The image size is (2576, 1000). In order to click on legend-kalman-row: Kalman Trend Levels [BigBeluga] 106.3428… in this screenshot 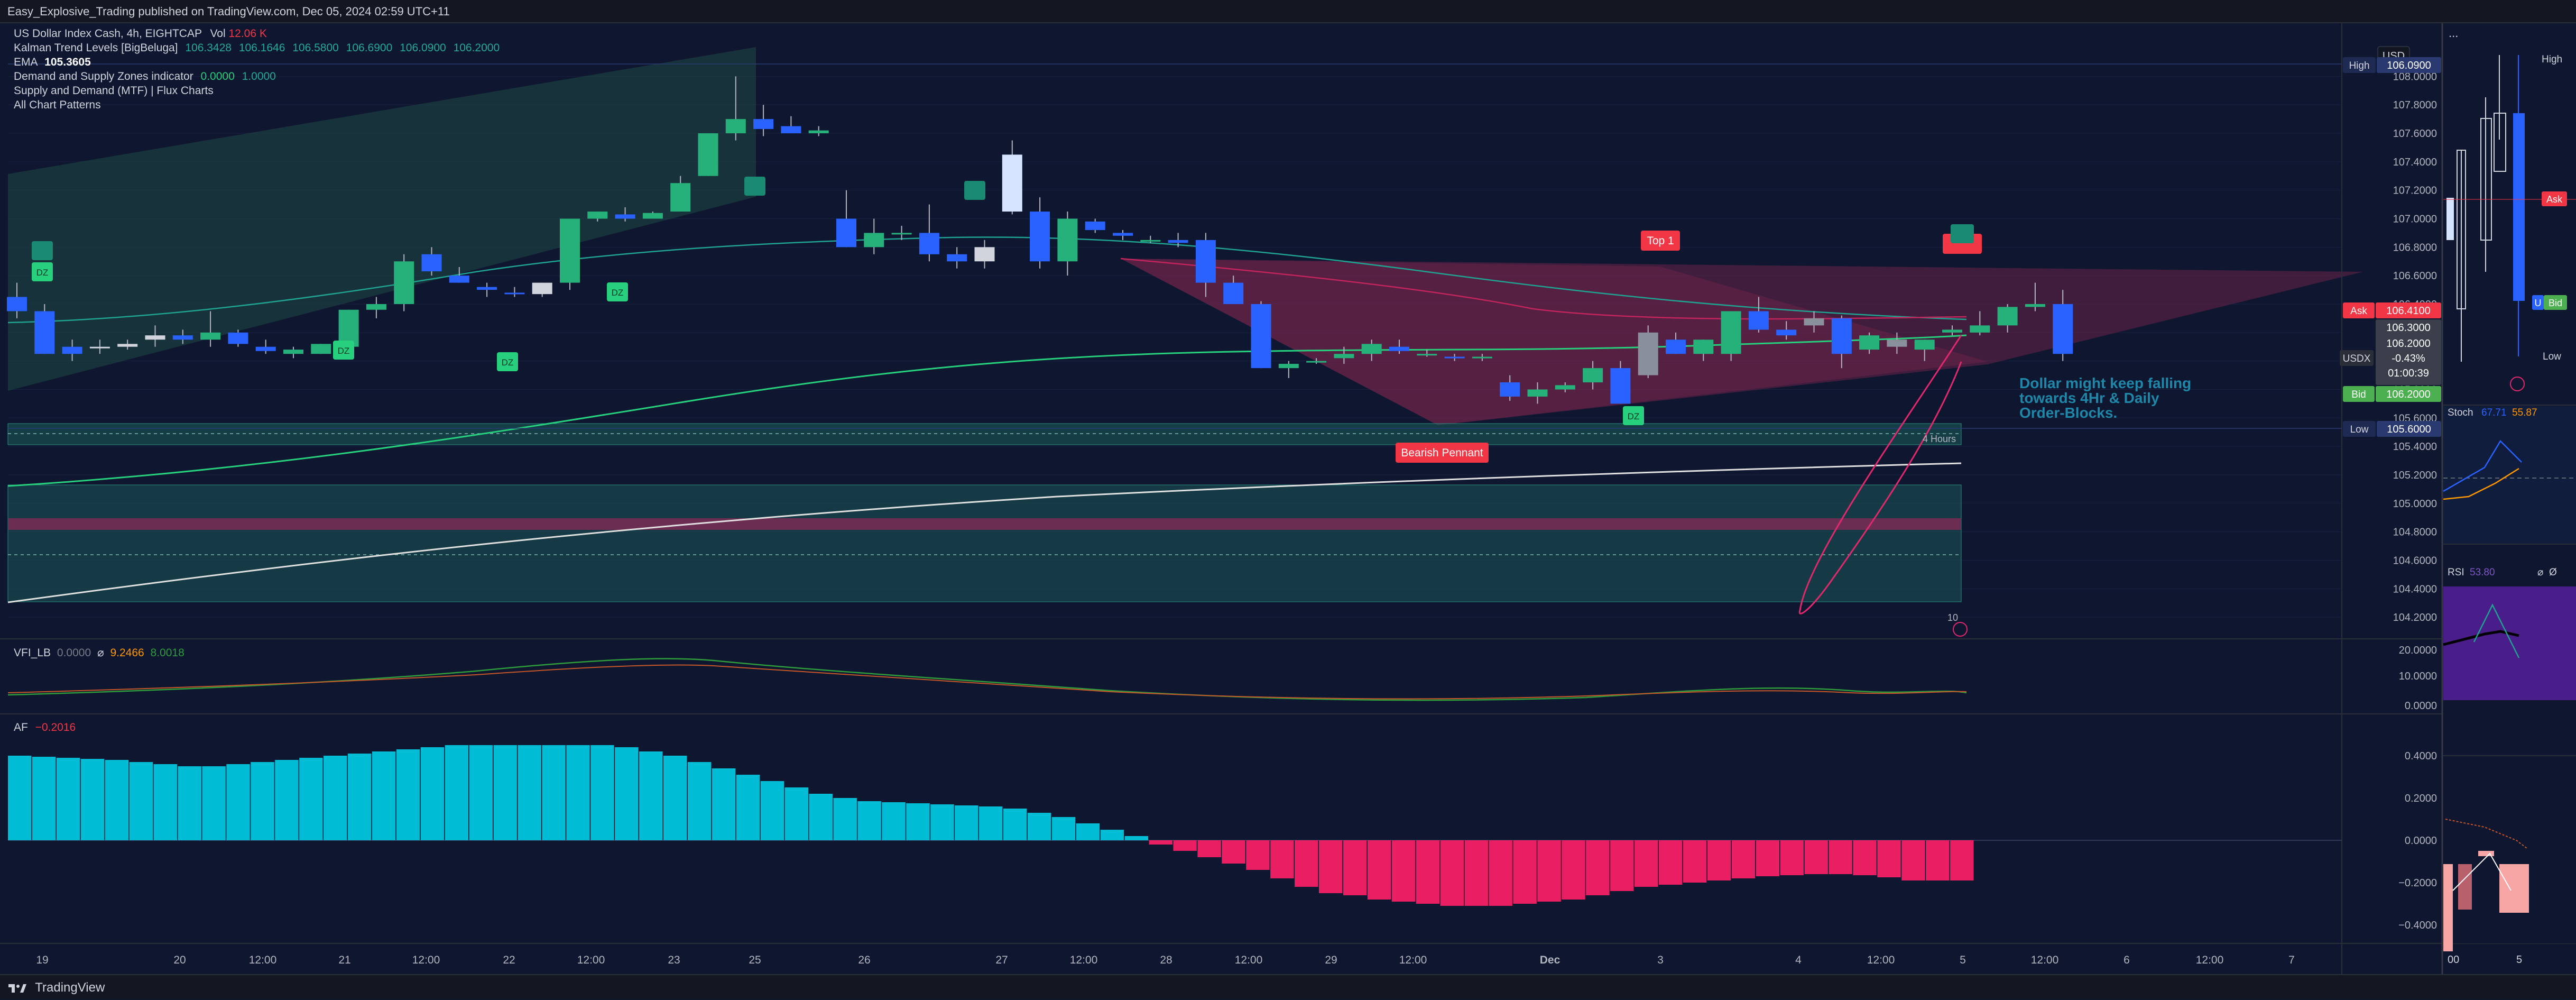, I will do `click(257, 48)`.